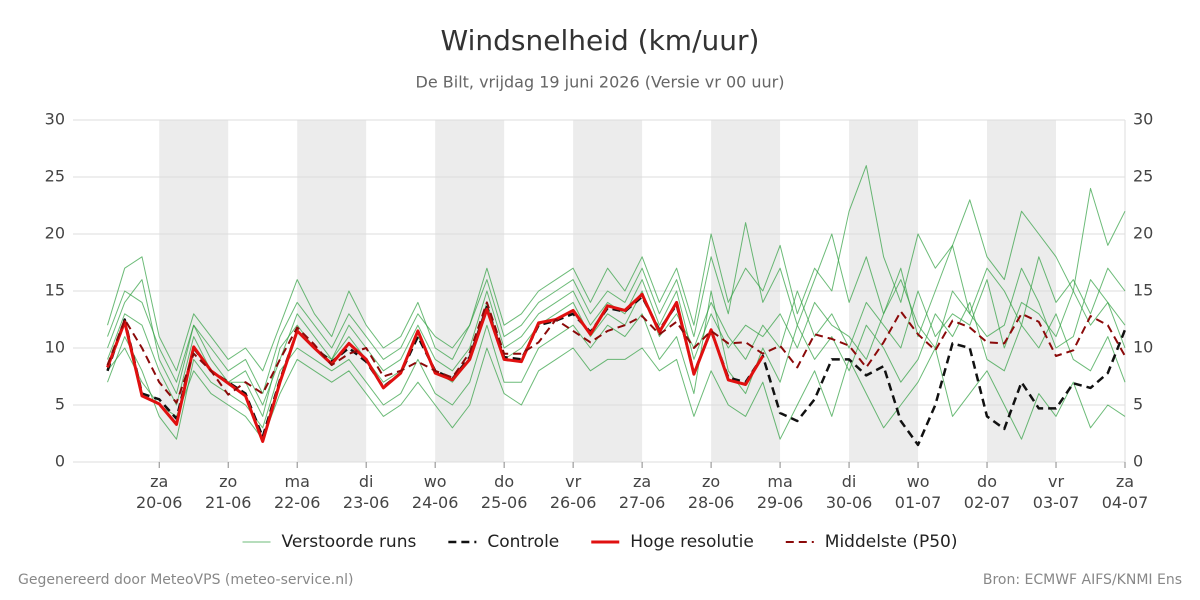 This screenshot has height=600, width=1200. I want to click on legend-label: Hoge resolutie, so click(692, 542).